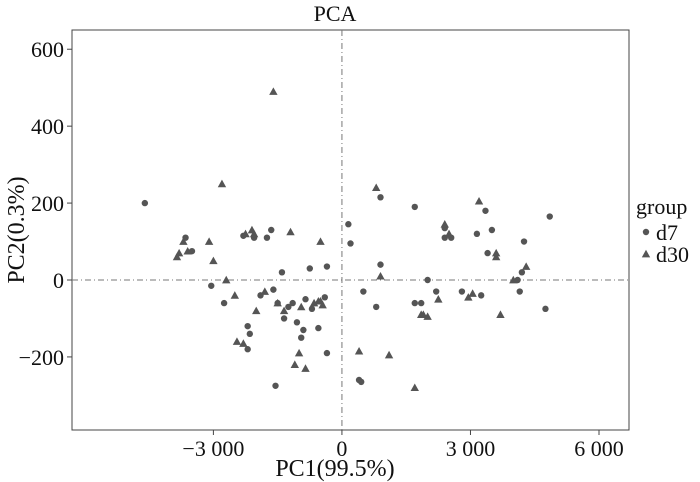 This screenshot has width=700, height=482. I want to click on y-tick-label: −200, so click(41, 357).